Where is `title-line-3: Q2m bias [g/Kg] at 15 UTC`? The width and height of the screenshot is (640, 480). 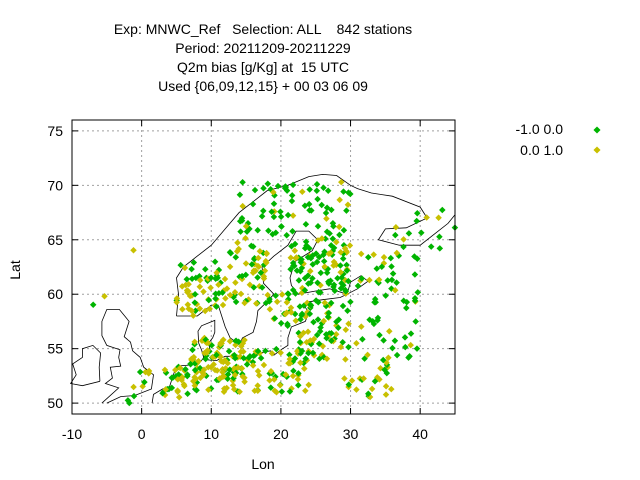
title-line-3: Q2m bias [g/Kg] at 15 UTC is located at coordinates (263, 67).